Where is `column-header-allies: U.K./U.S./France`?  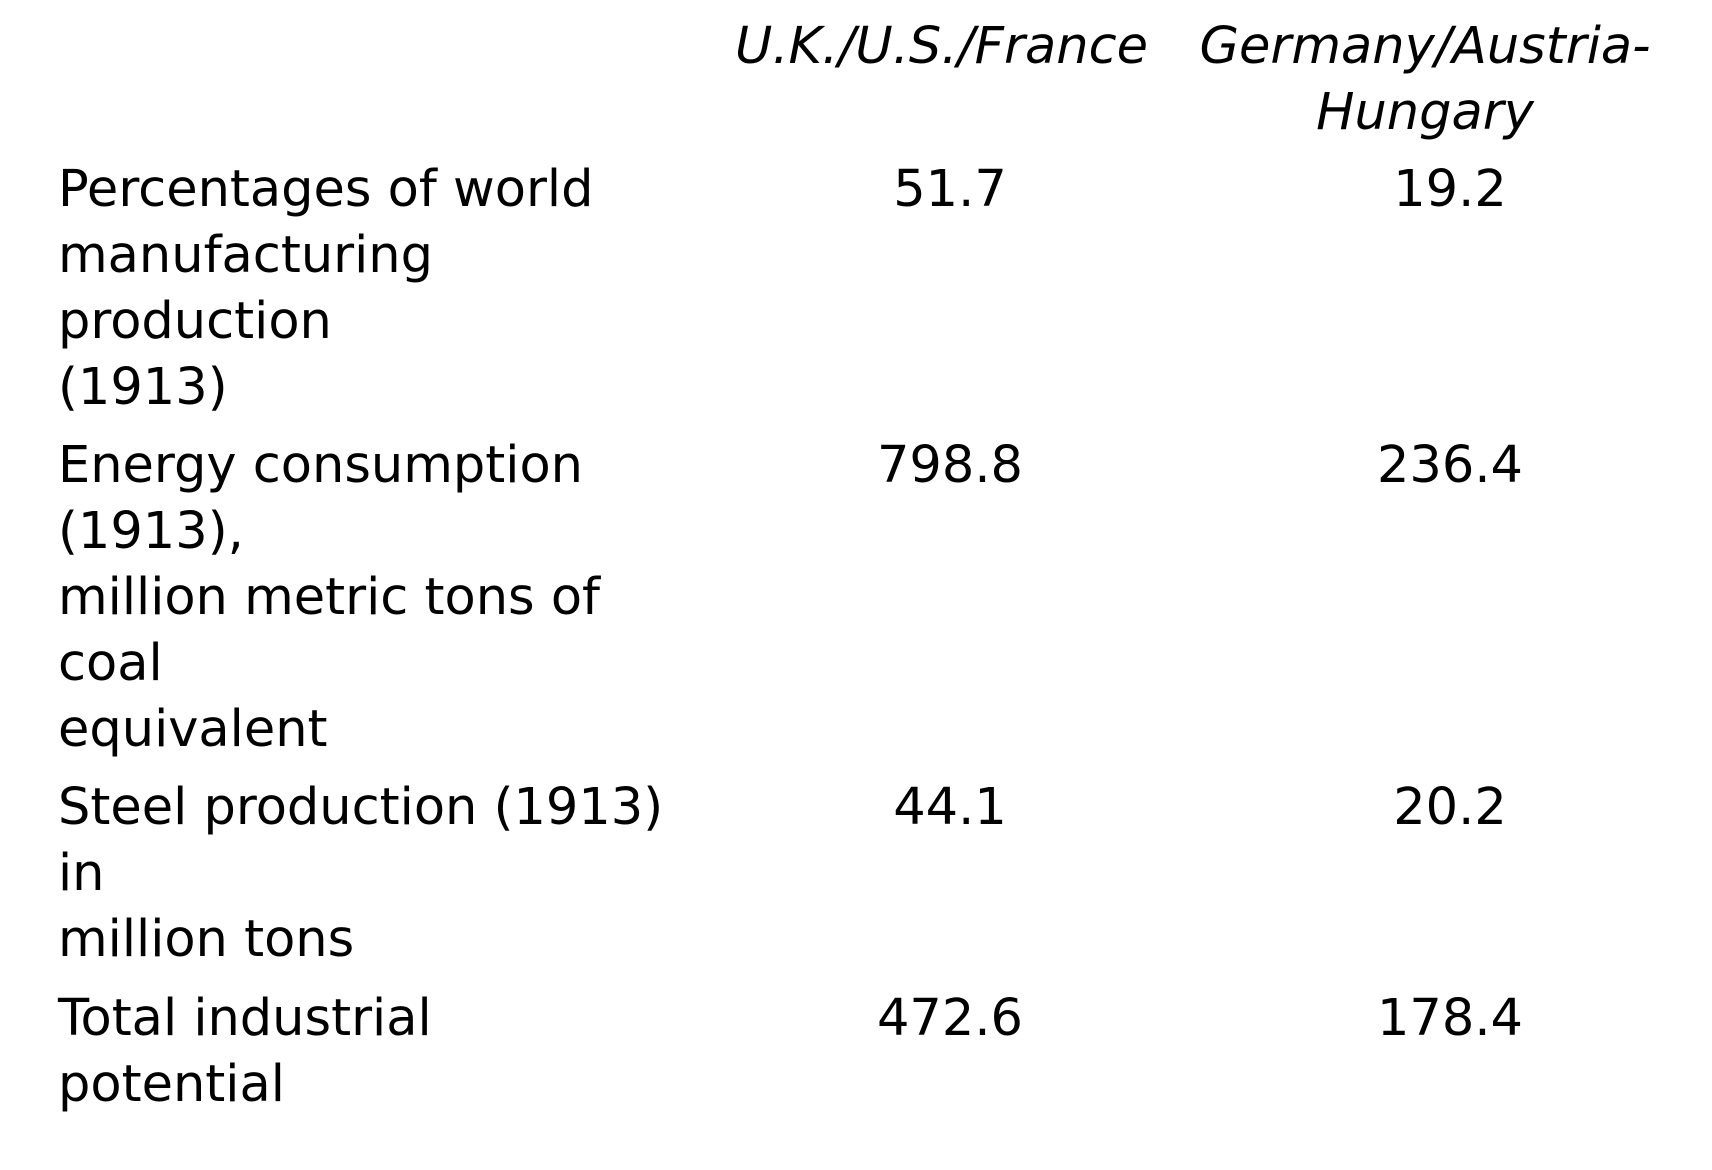
column-header-allies: U.K./U.S./France is located at coordinates (941, 46).